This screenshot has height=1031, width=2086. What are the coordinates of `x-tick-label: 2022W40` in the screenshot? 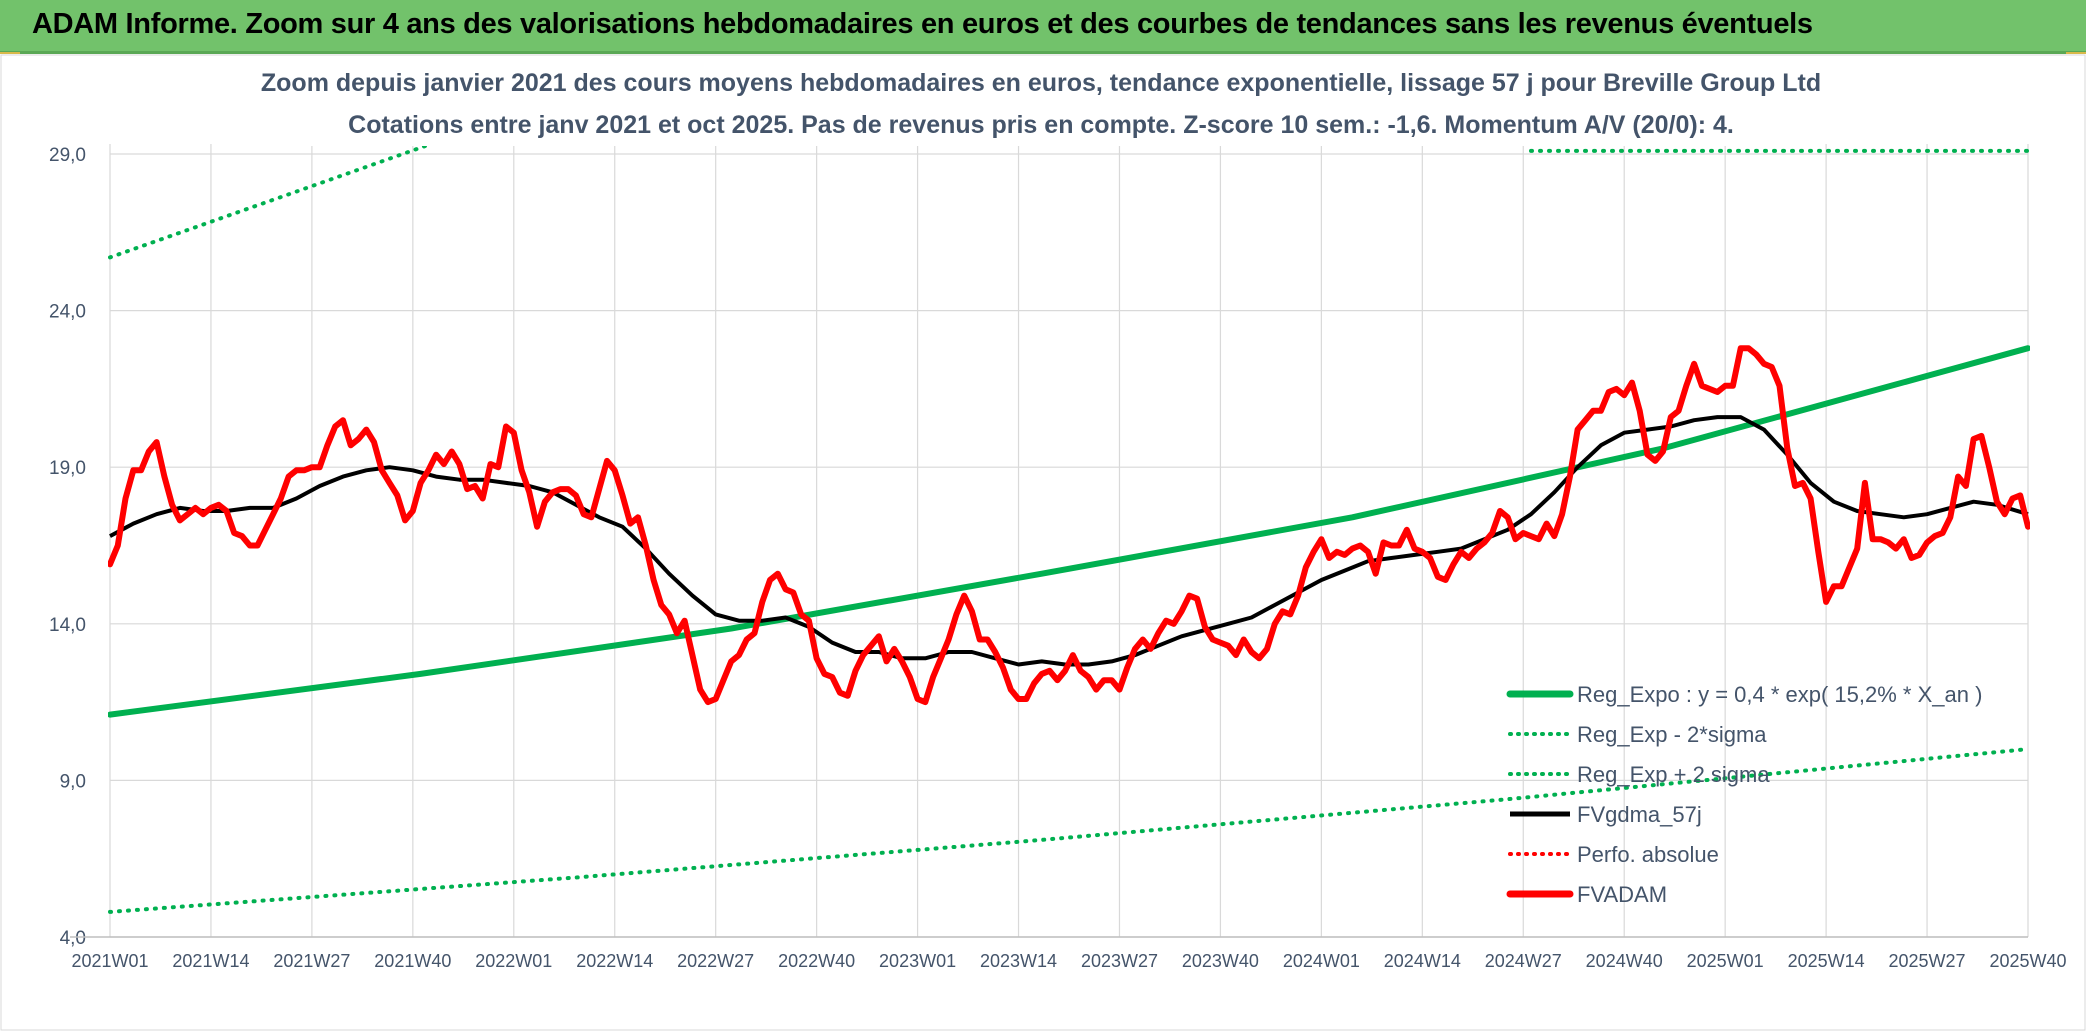 It's located at (816, 961).